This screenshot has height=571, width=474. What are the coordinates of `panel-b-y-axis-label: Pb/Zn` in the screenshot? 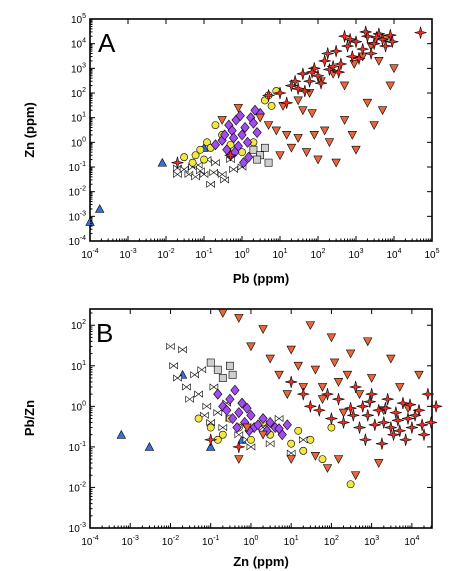 It's located at (29, 418).